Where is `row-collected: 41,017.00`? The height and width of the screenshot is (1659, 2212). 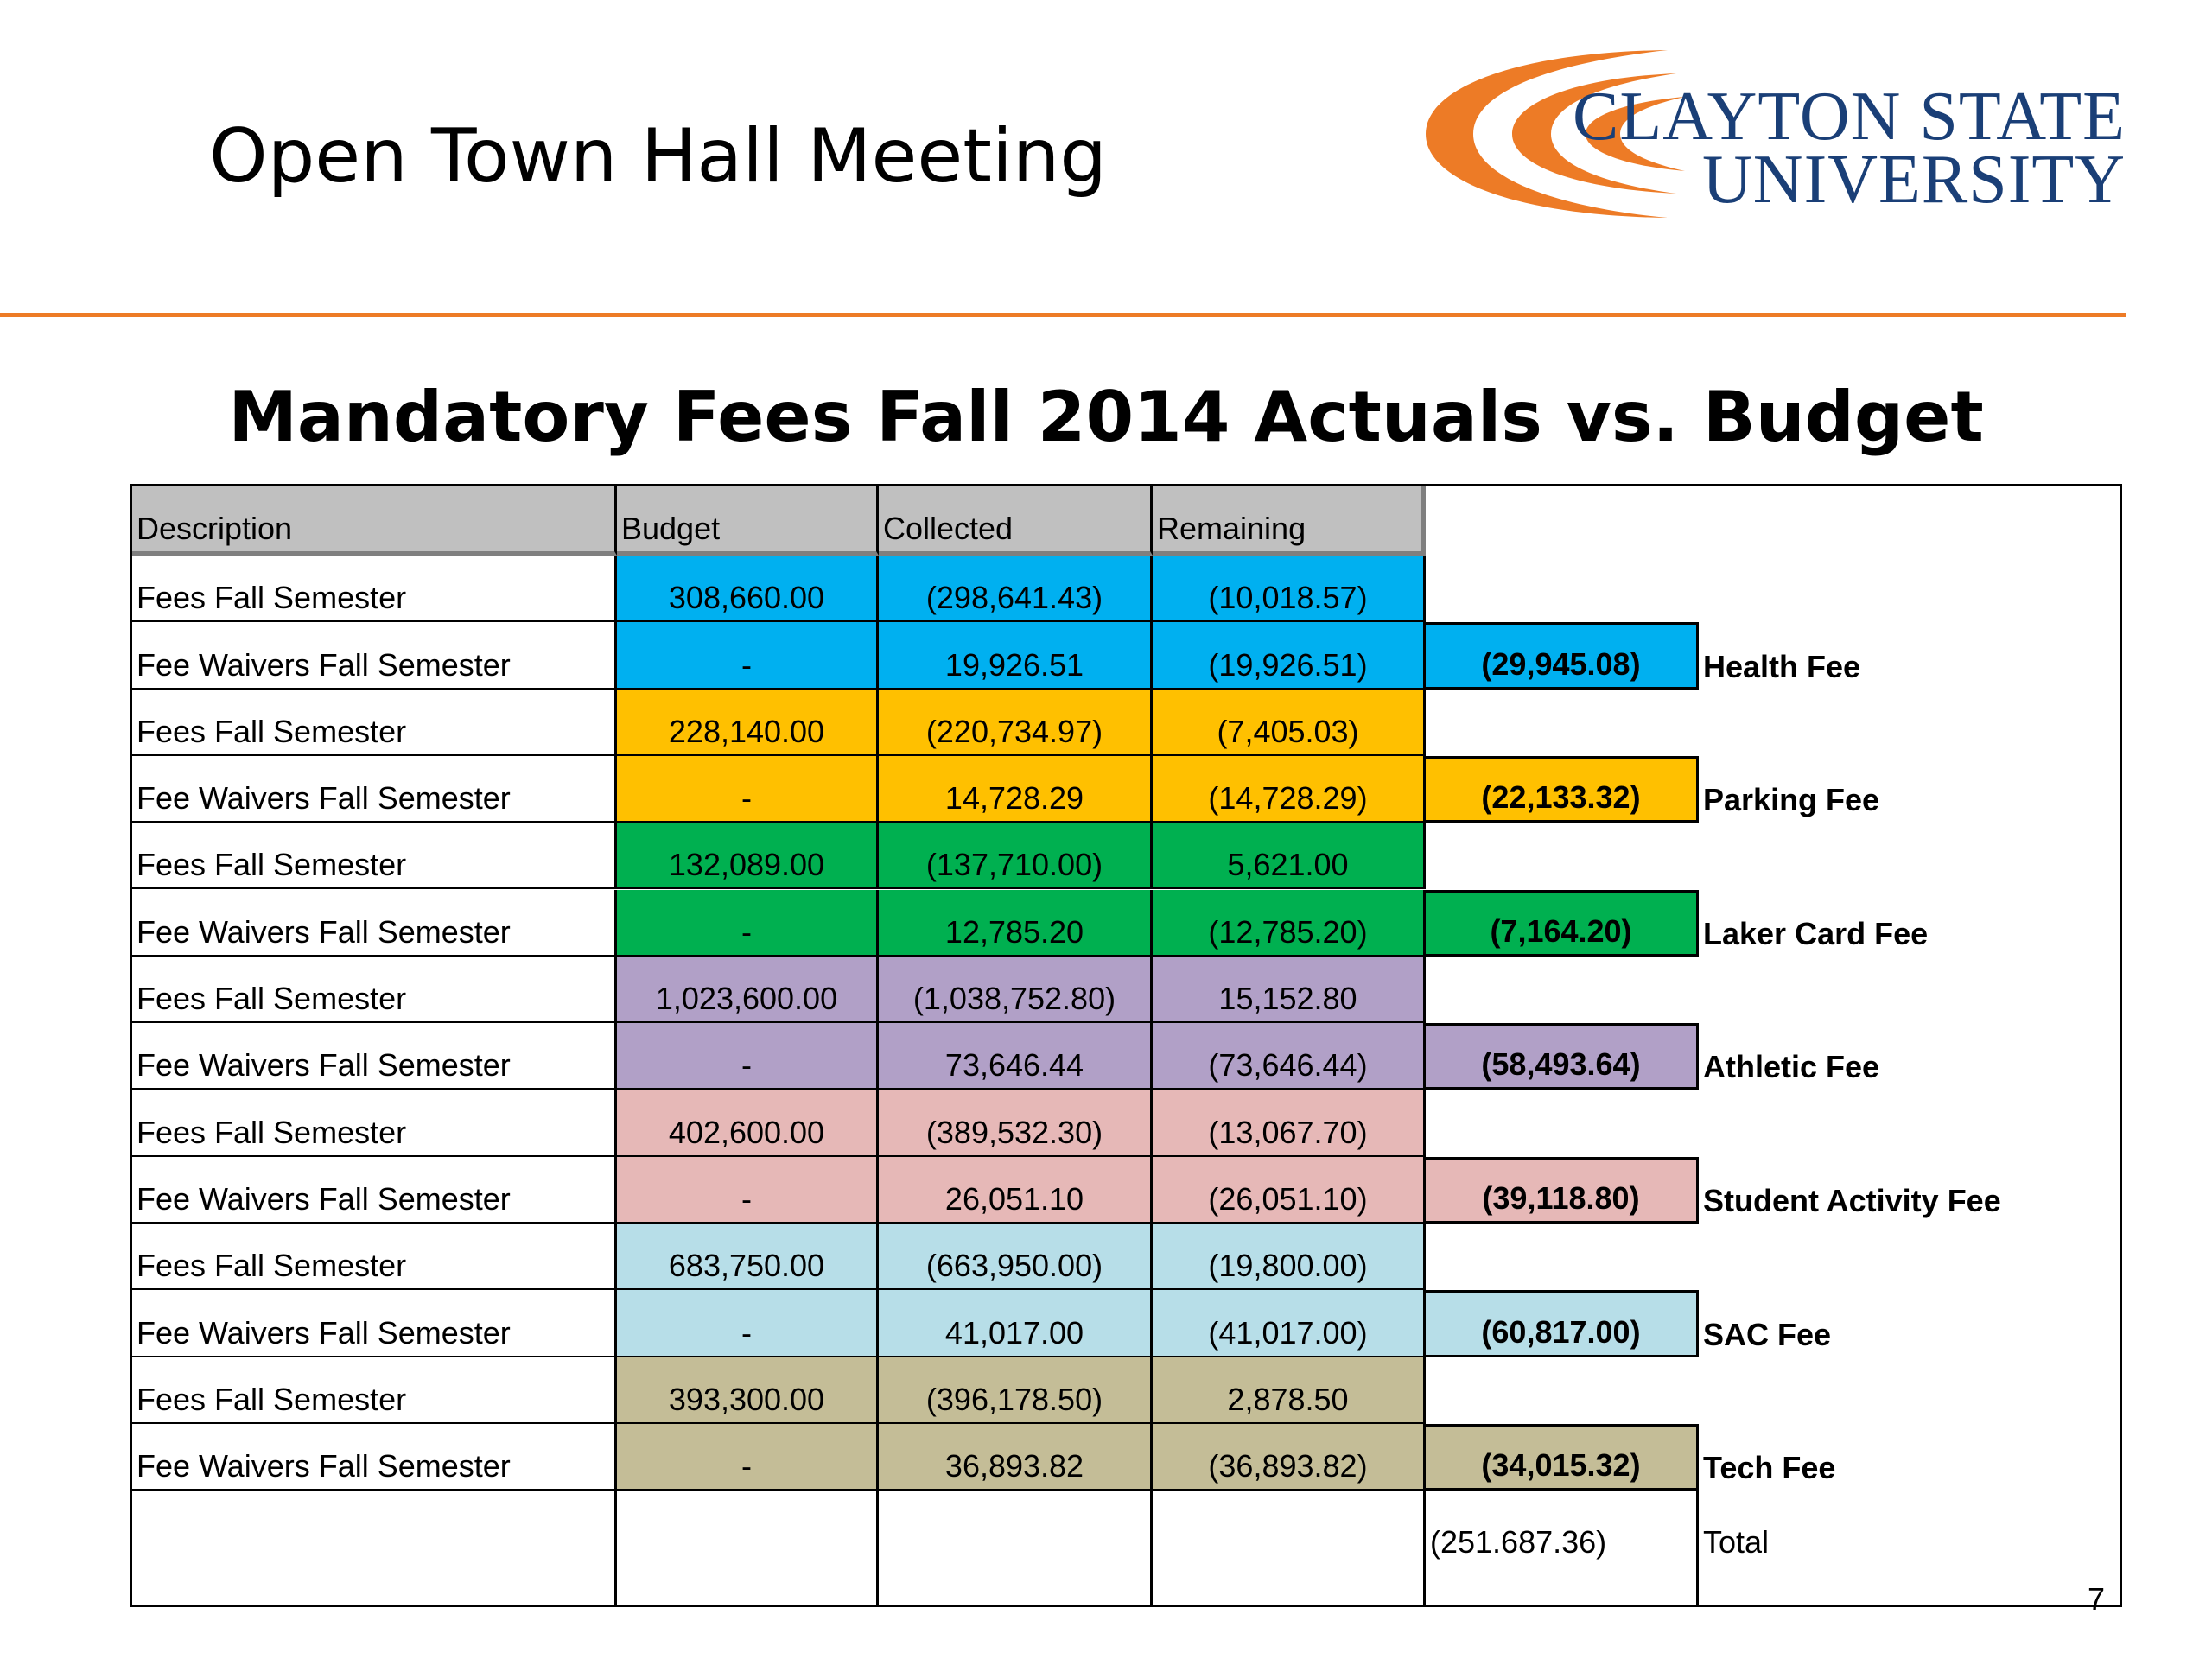 row-collected: 41,017.00 is located at coordinates (1016, 1323).